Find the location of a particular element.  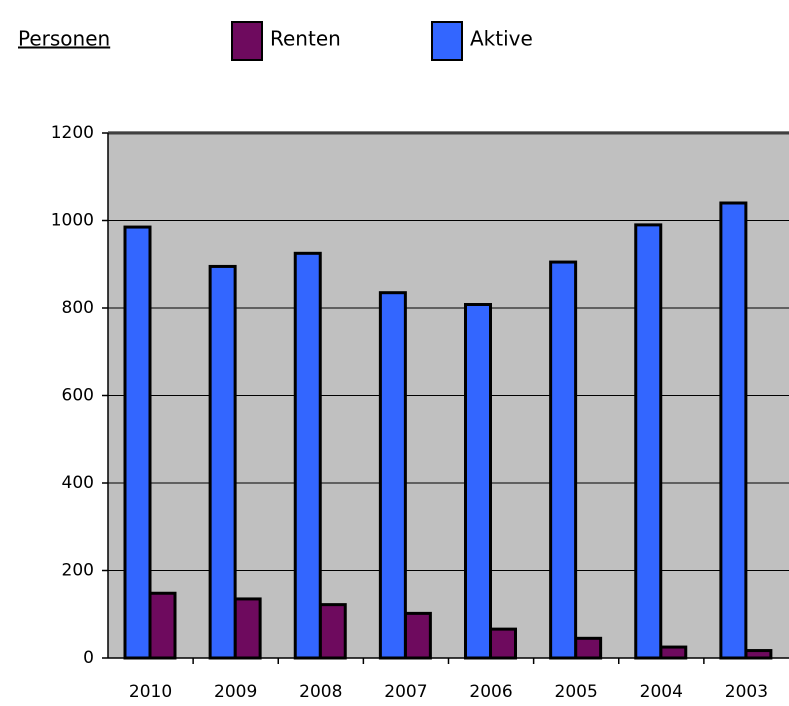

y-tick-label: 800 is located at coordinates (78, 308).